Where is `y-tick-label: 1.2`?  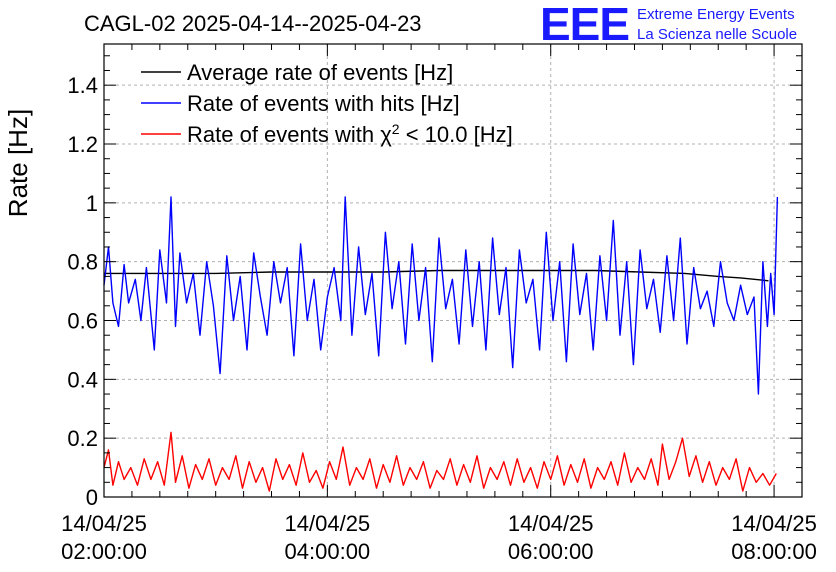 y-tick-label: 1.2 is located at coordinates (82, 144).